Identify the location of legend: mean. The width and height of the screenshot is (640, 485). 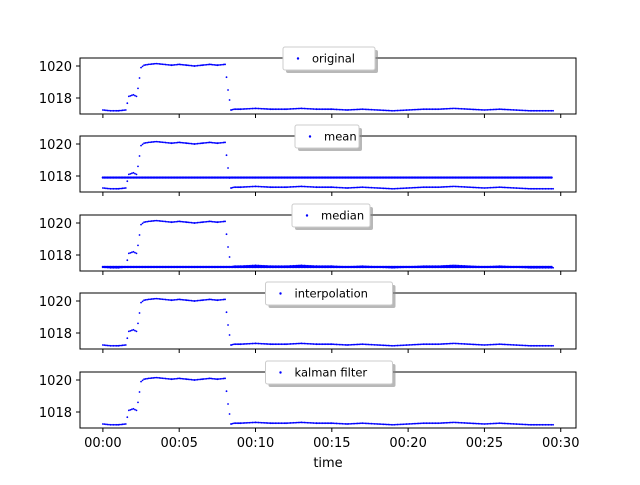
(328, 137).